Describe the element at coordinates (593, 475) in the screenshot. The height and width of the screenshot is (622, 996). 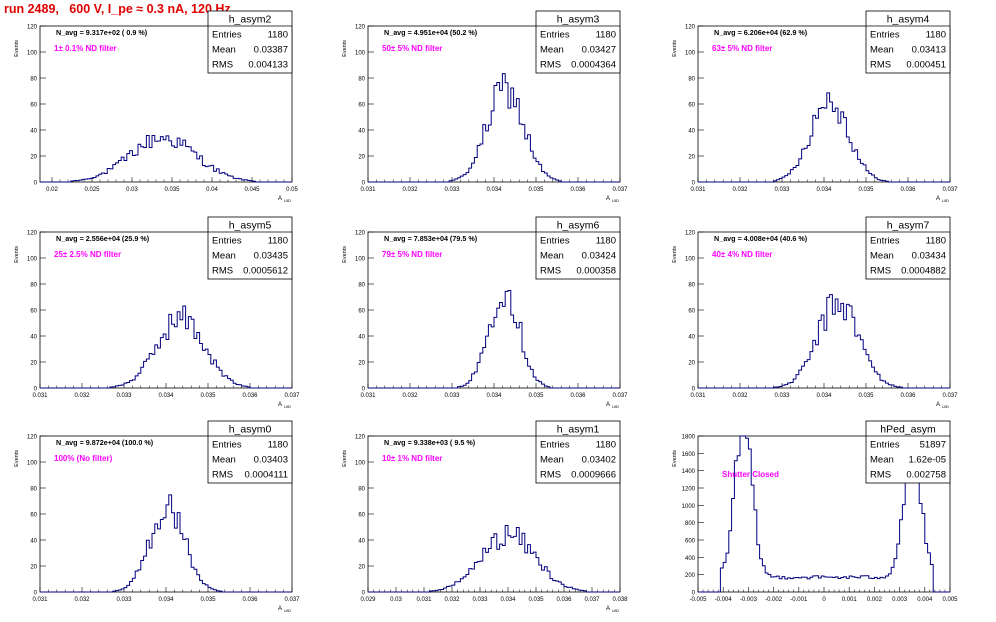
I see `stat-value: 0.0009666` at that location.